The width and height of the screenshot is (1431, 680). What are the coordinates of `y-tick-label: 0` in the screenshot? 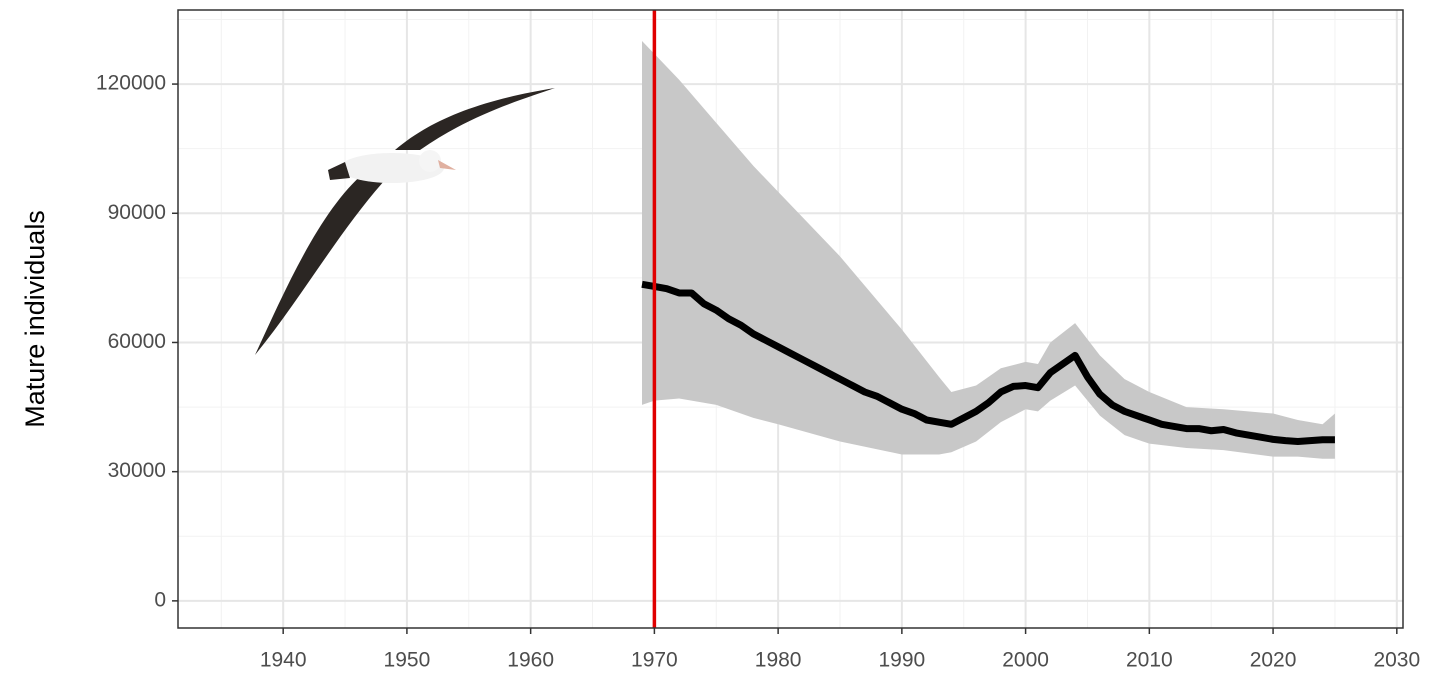 It's located at (160, 599).